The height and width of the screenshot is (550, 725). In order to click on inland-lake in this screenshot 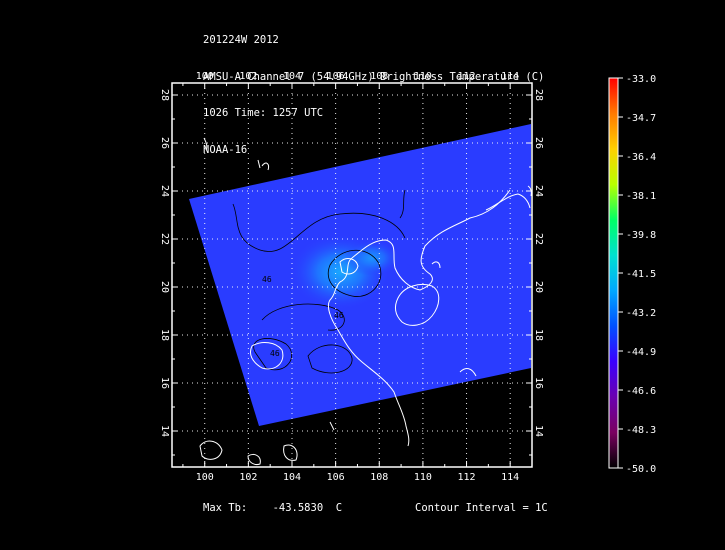, I will do `click(266, 356)`.